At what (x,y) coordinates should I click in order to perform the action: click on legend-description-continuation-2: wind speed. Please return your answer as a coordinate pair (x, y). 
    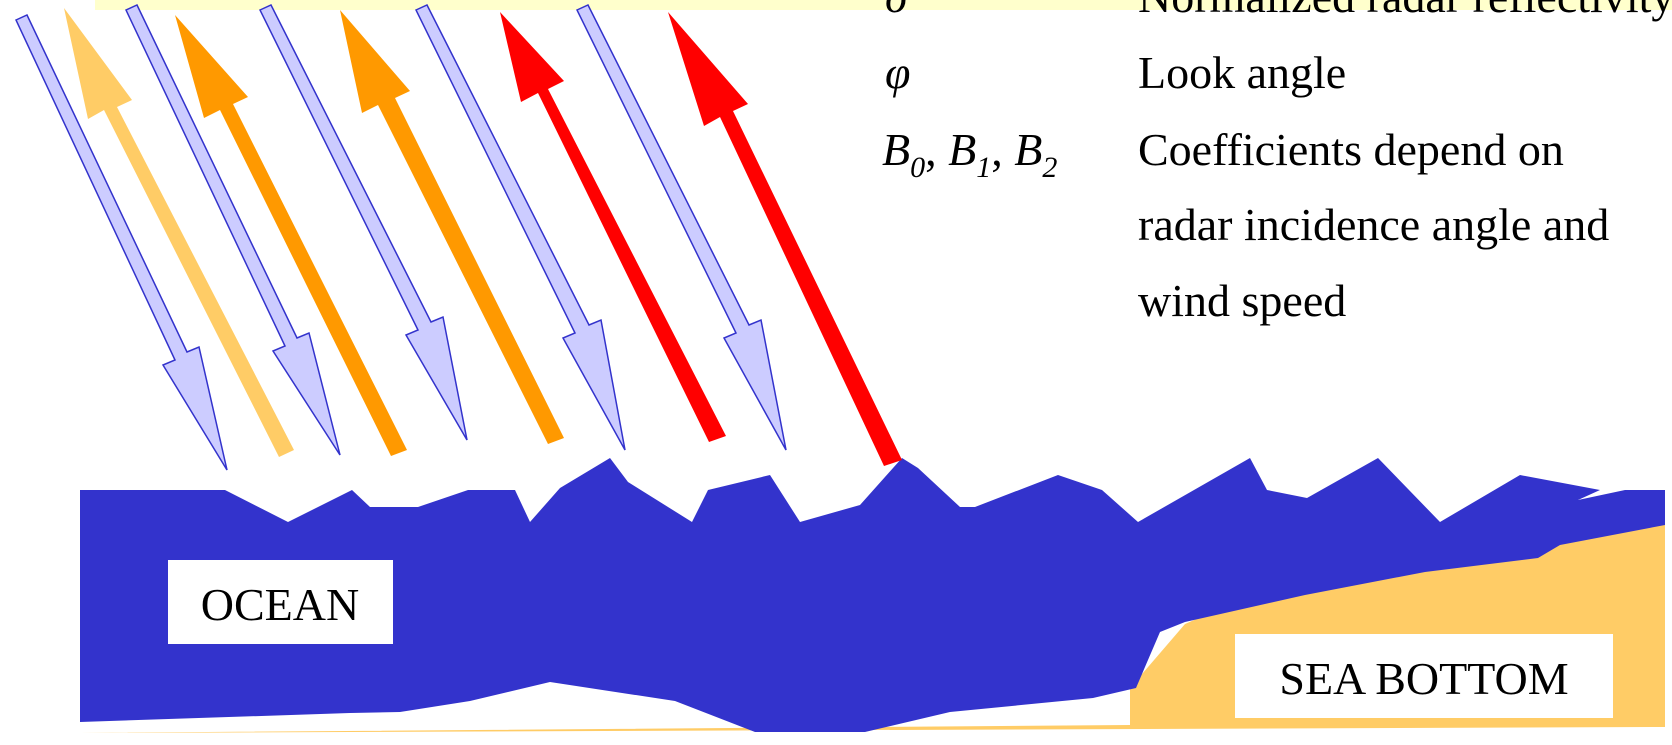
    Looking at the image, I should click on (1242, 300).